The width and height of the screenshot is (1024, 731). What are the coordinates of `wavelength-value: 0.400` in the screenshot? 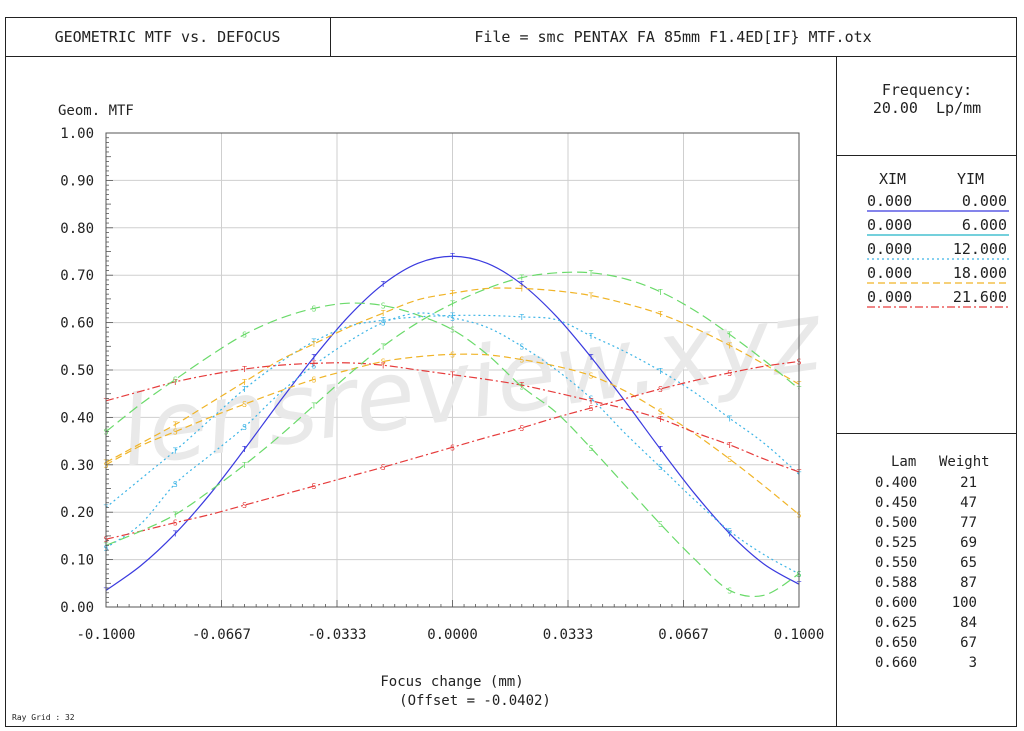 It's located at (896, 483).